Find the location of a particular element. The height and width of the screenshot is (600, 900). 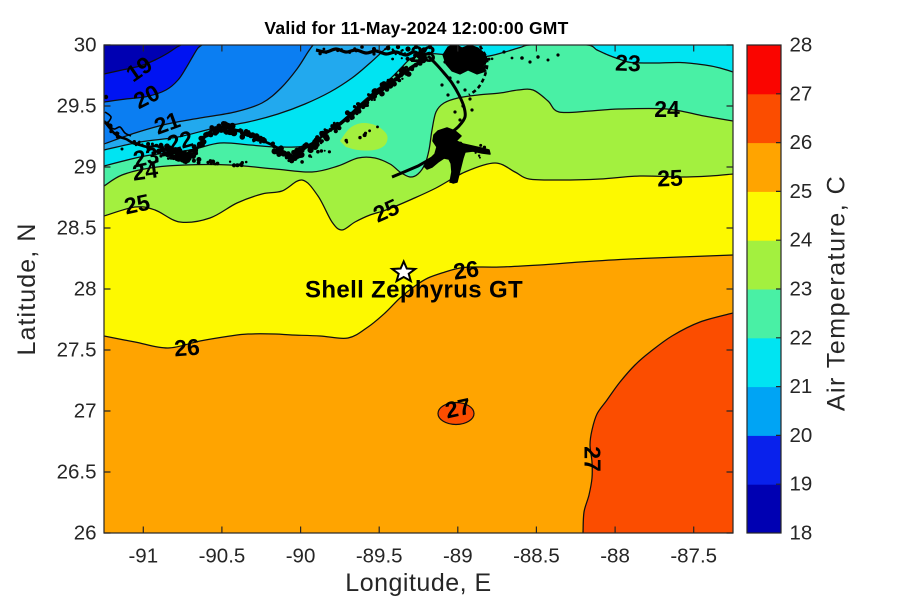

svg-text: 22 is located at coordinates (801, 337).